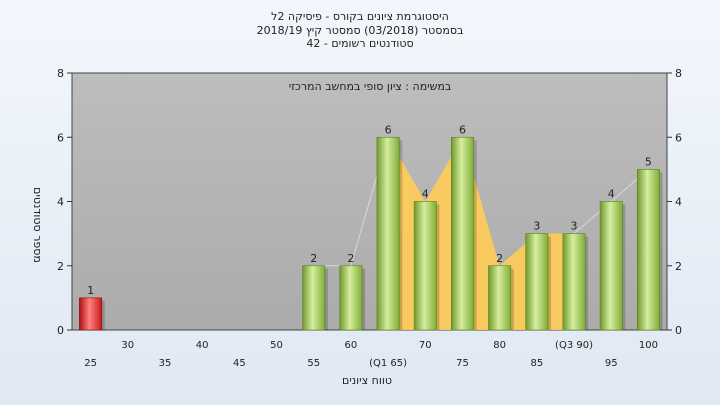 Image resolution: width=720 pixels, height=405 pixels. What do you see at coordinates (499, 345) in the screenshot?
I see `x-tick-label: 80` at bounding box center [499, 345].